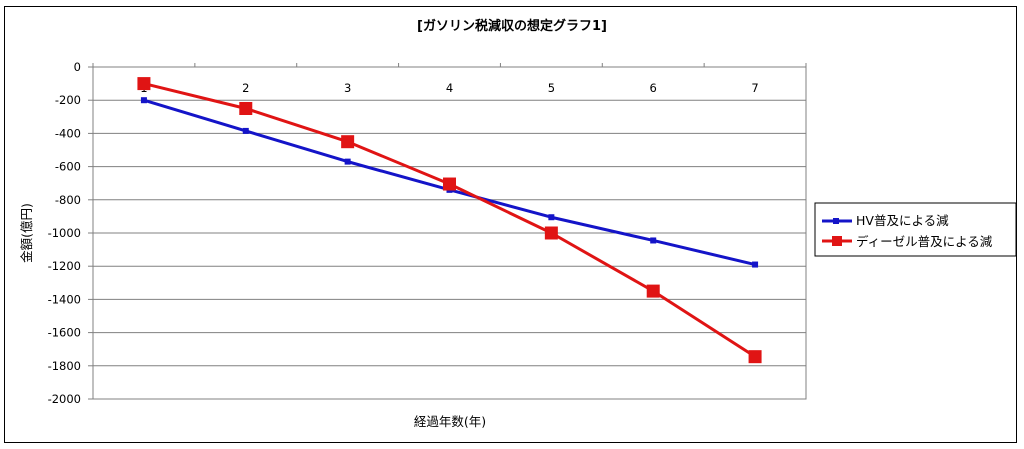 The height and width of the screenshot is (449, 1024). What do you see at coordinates (837, 241) in the screenshot?
I see `legend-marker-diesel` at bounding box center [837, 241].